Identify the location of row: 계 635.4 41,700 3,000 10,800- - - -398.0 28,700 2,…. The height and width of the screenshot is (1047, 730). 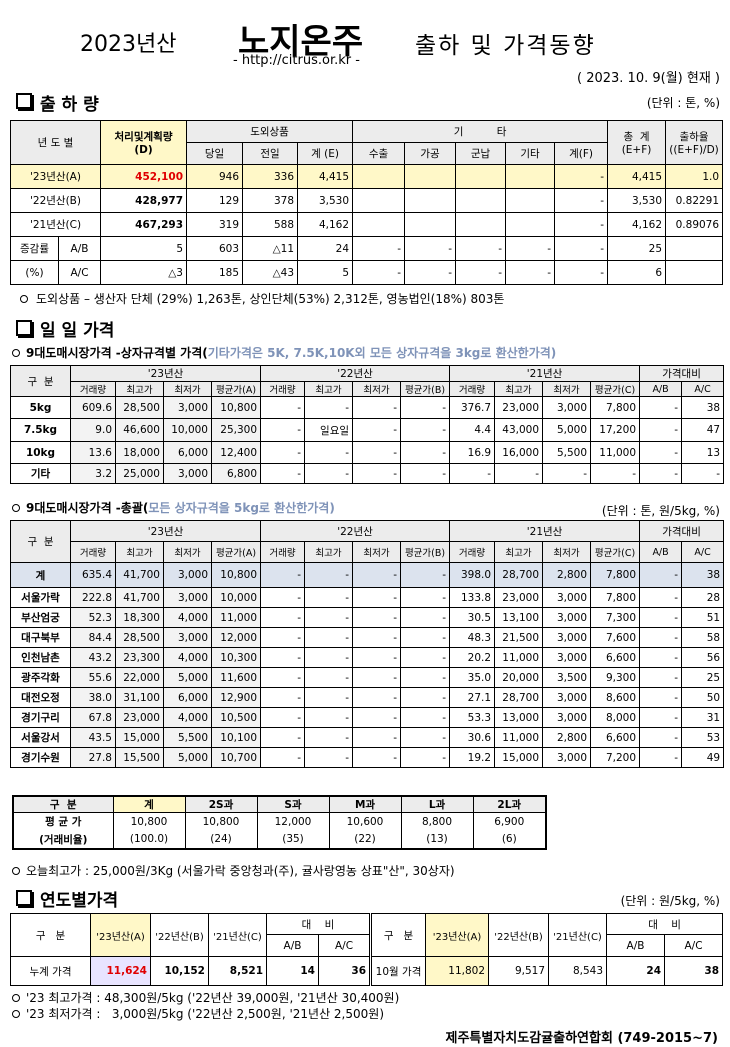
(367, 575).